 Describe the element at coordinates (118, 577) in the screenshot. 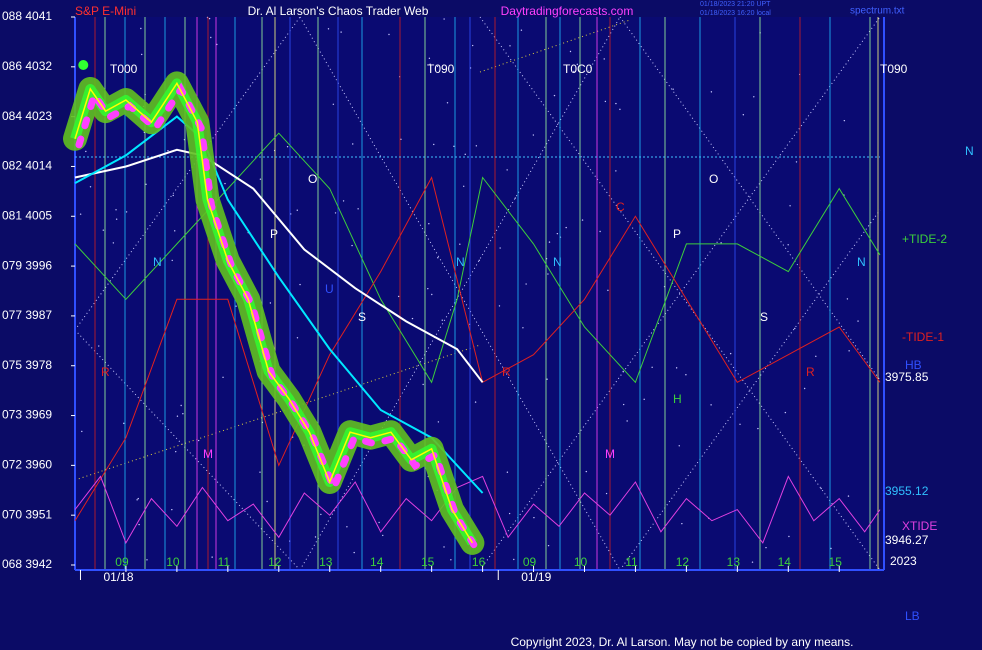

I see `date-label: 01/18` at that location.